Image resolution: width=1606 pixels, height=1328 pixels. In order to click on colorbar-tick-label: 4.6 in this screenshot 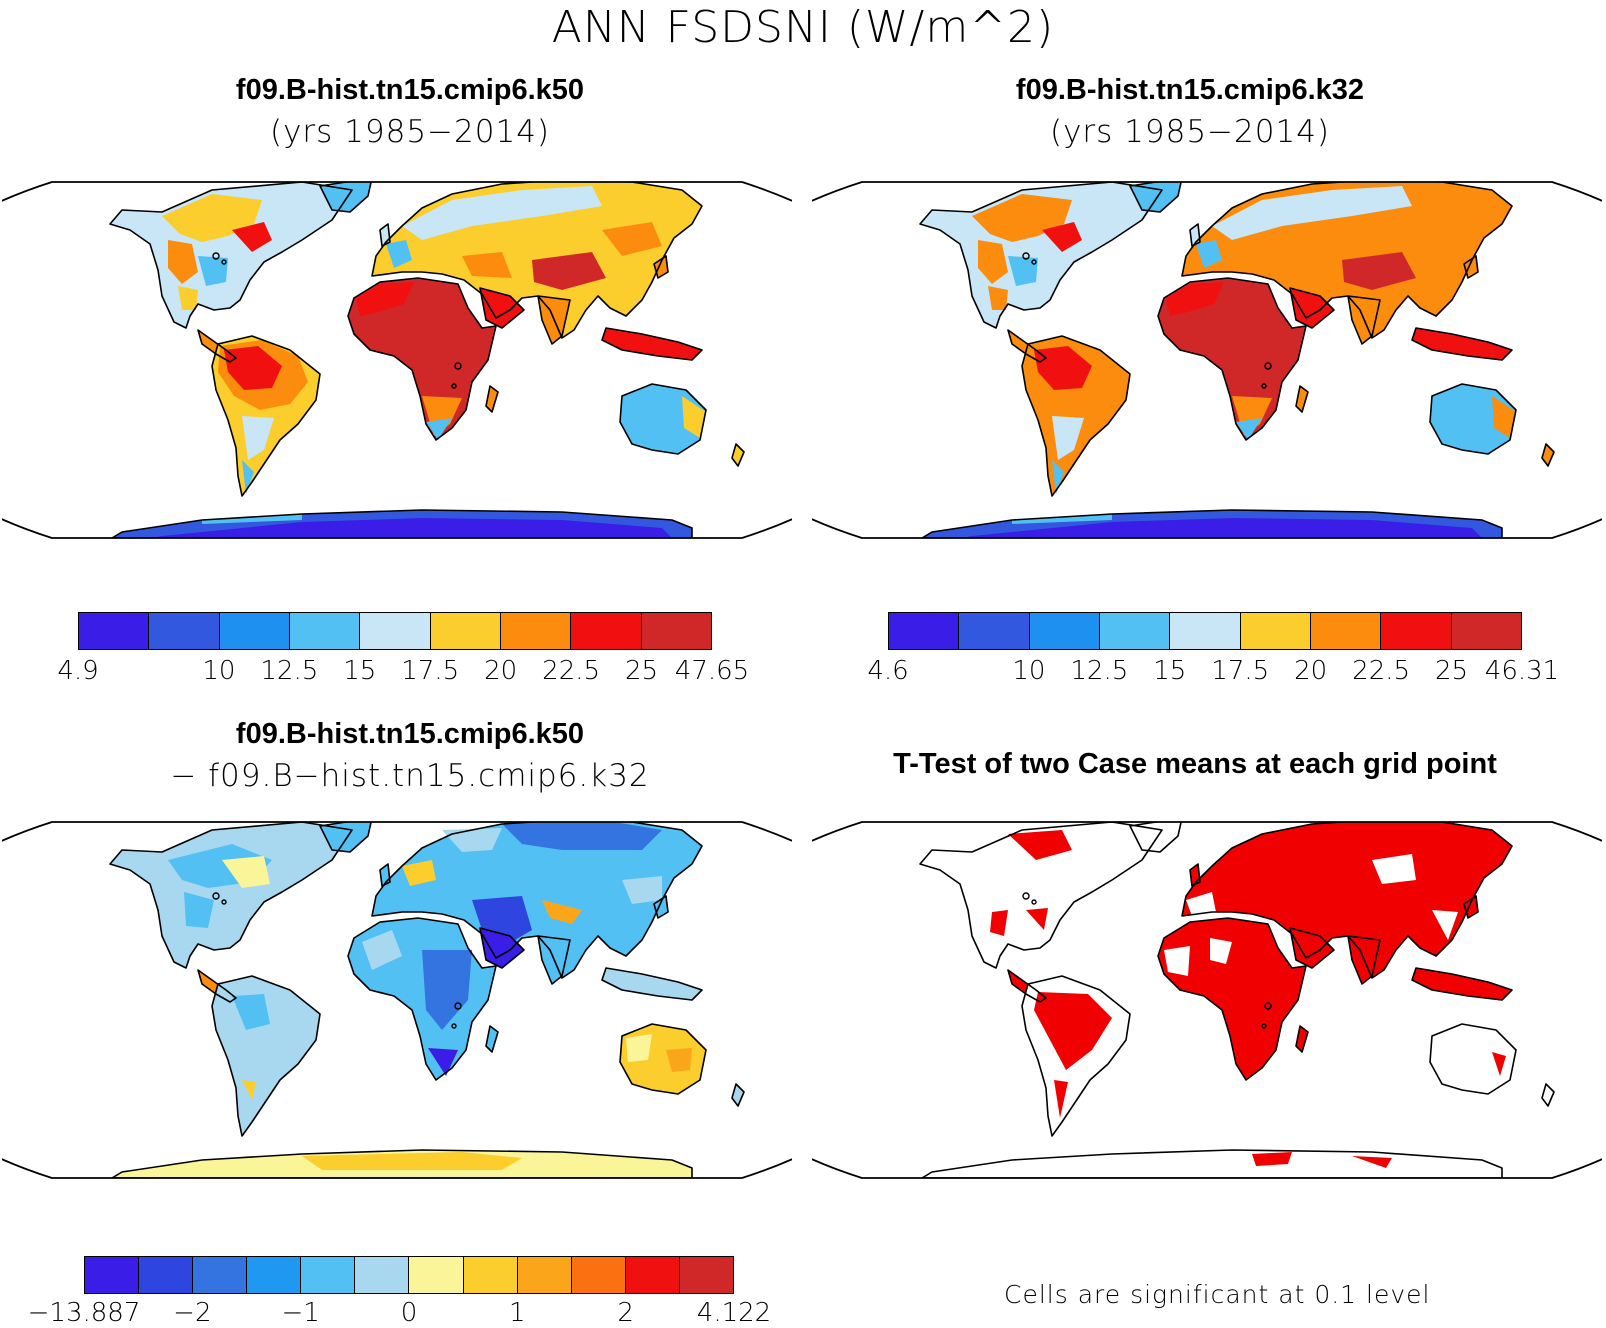, I will do `click(888, 671)`.